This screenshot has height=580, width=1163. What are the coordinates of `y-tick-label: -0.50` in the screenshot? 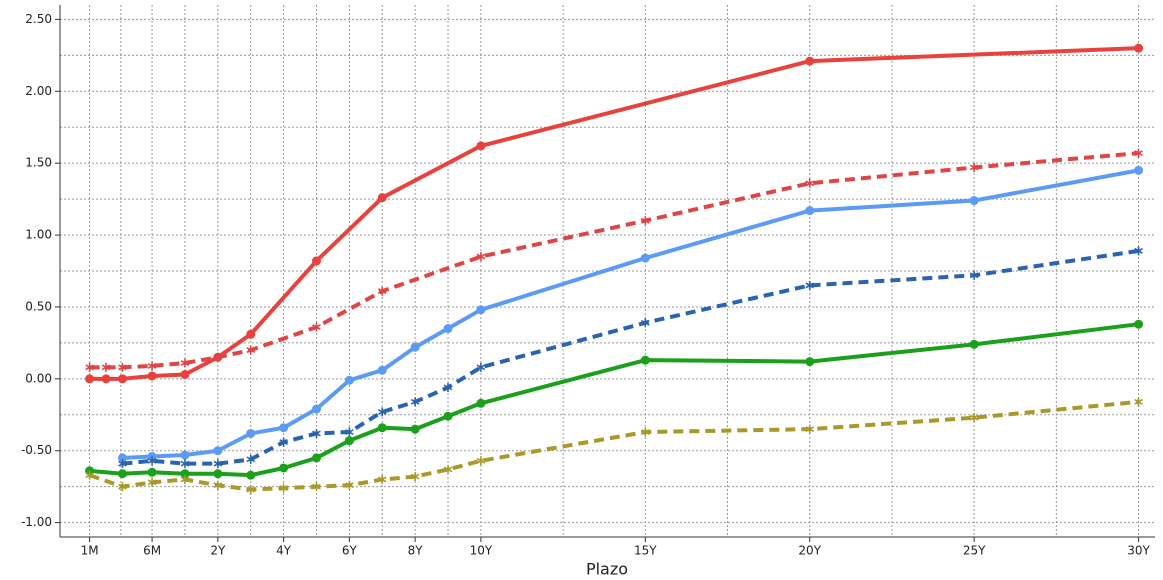 It's located at (36, 450).